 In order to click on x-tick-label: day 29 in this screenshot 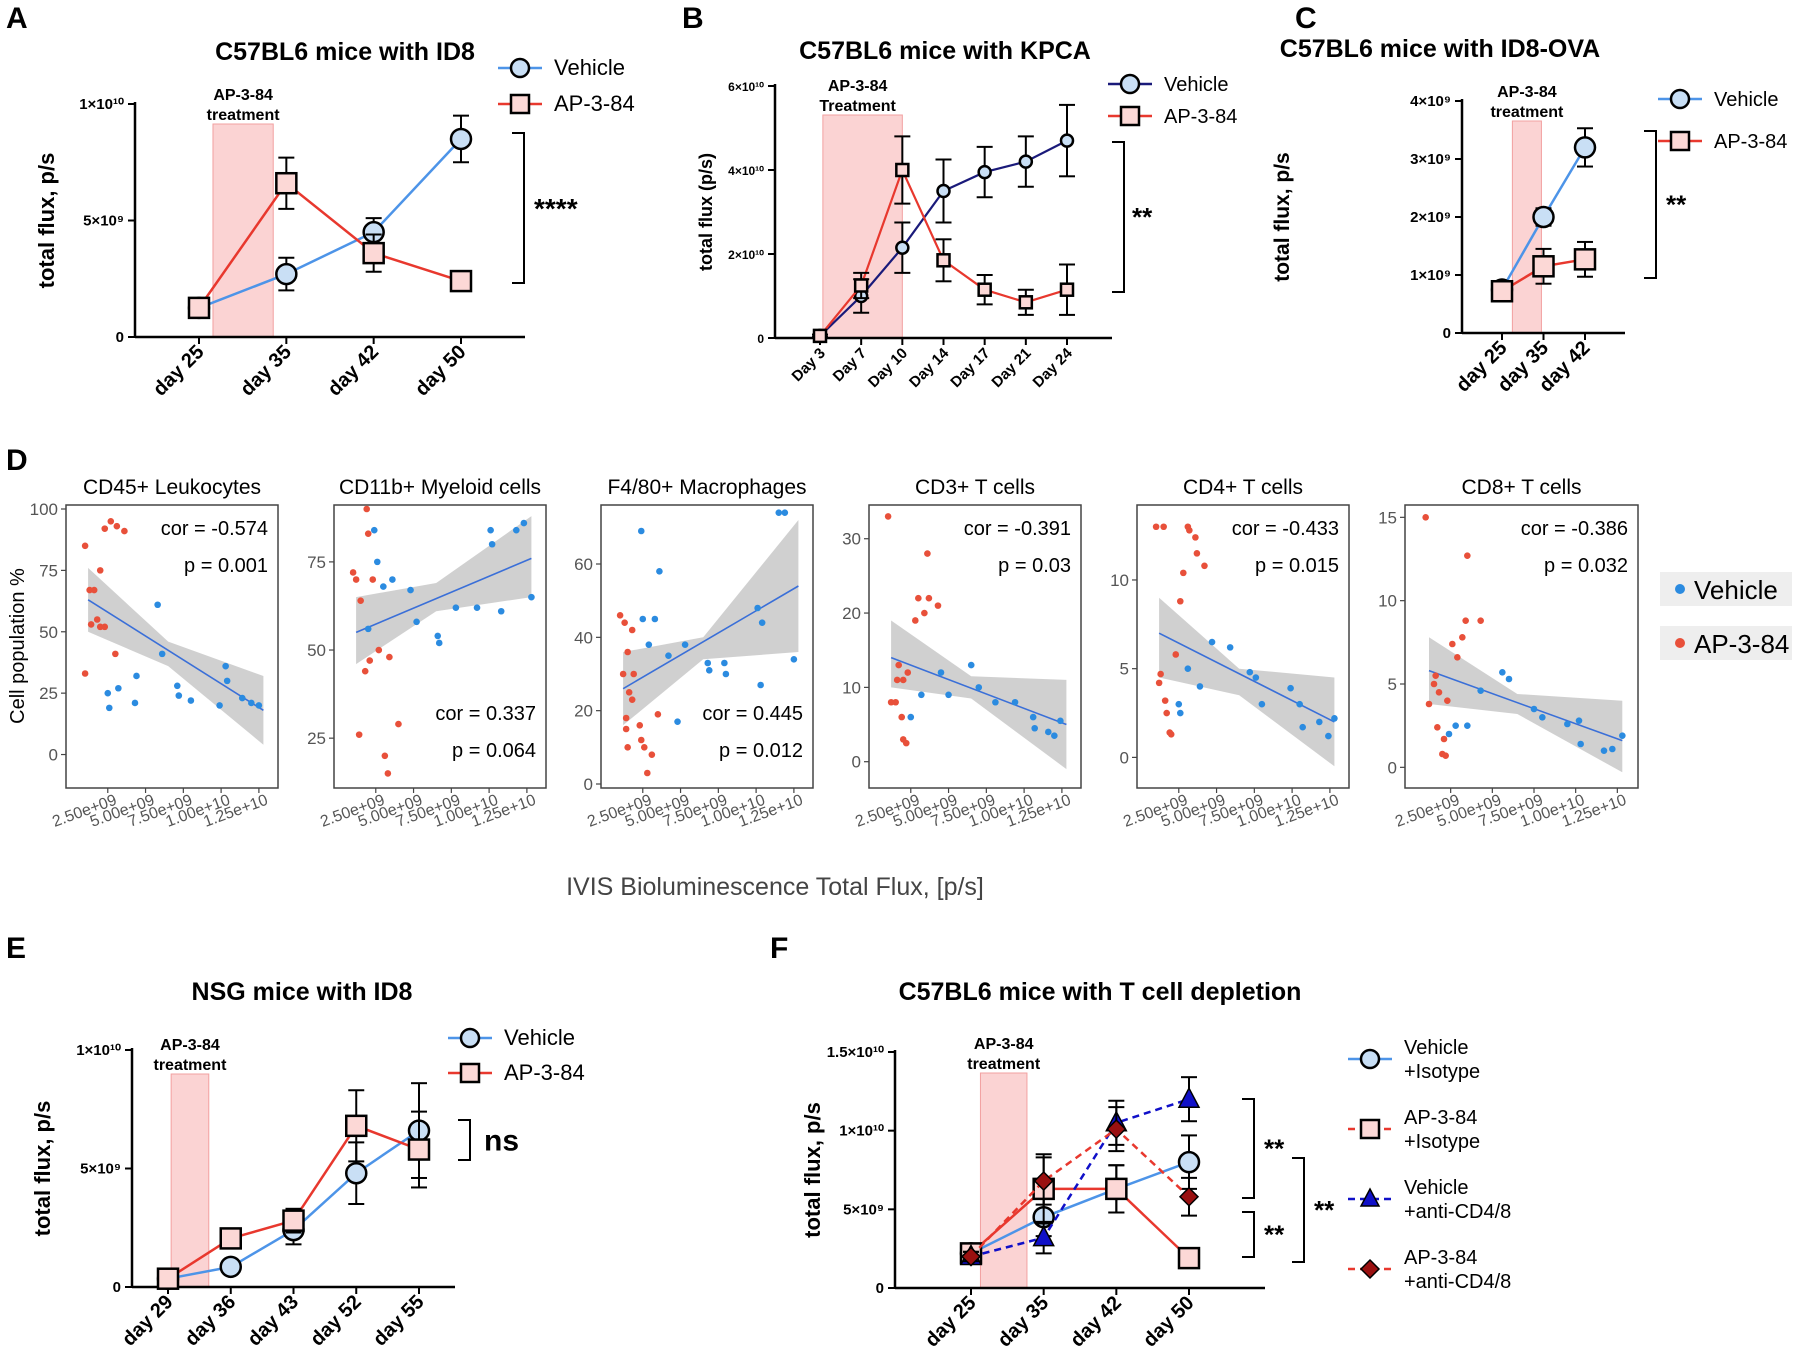, I will do `click(148, 1321)`.